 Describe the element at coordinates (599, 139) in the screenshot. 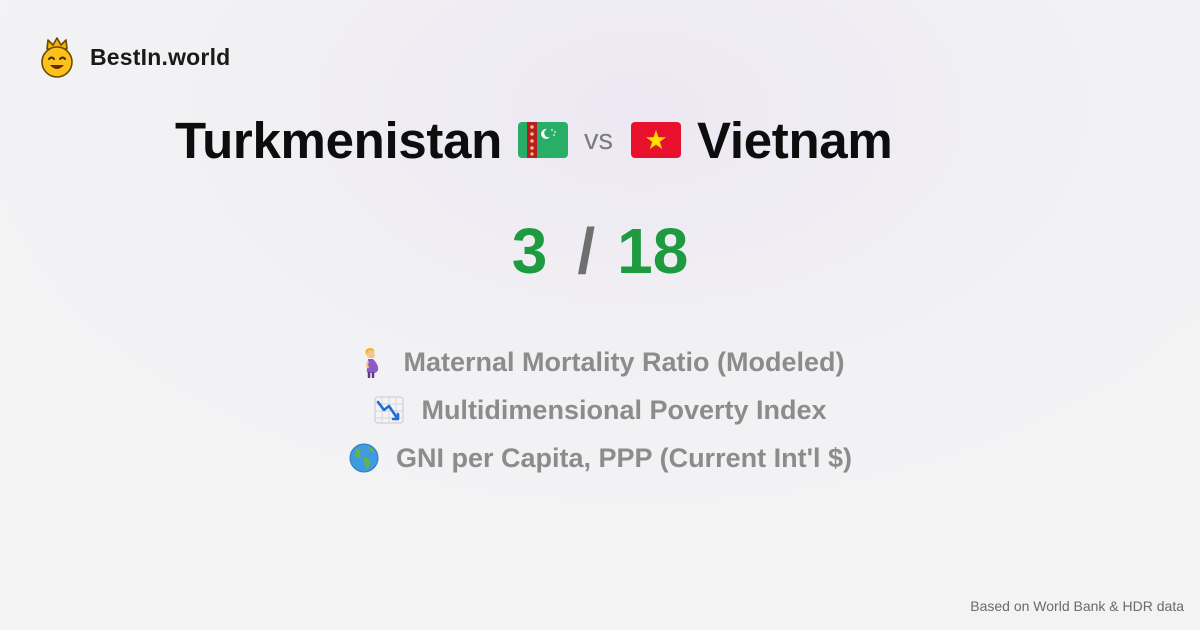

I see `vs-label: vs` at that location.